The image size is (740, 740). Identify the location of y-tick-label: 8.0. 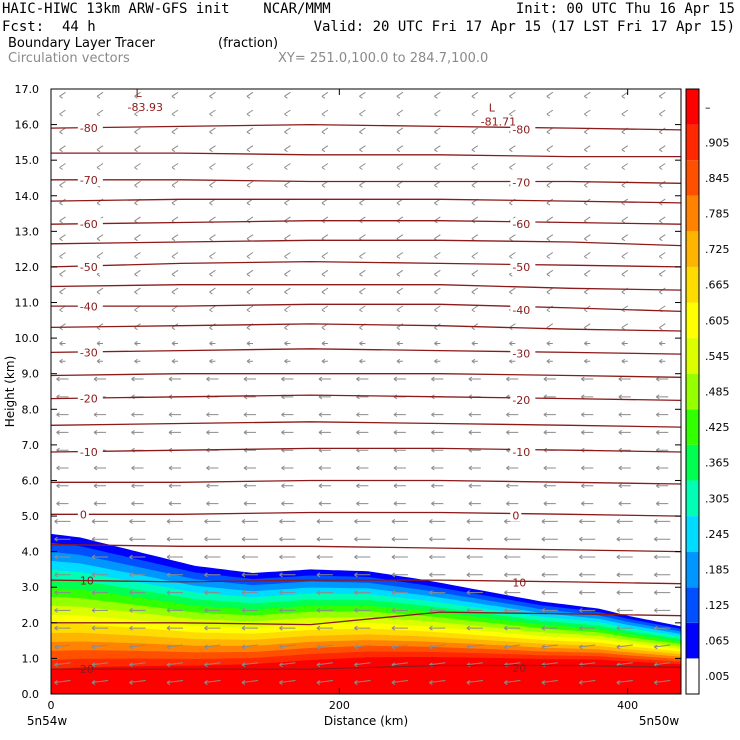
(31, 409).